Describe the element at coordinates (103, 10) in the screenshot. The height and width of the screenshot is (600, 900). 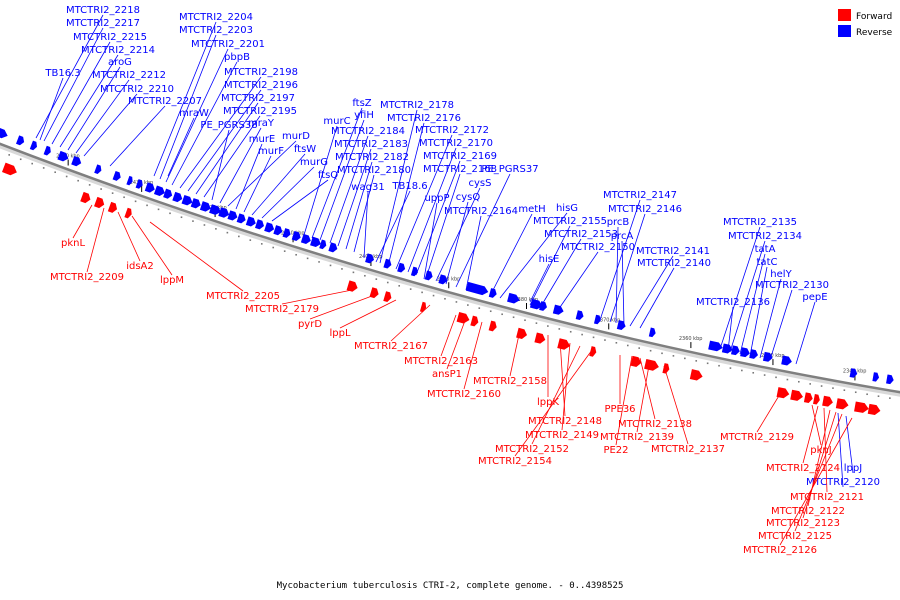
I see `gene-label-mtctri2-2218: MTCTRI2_2218` at that location.